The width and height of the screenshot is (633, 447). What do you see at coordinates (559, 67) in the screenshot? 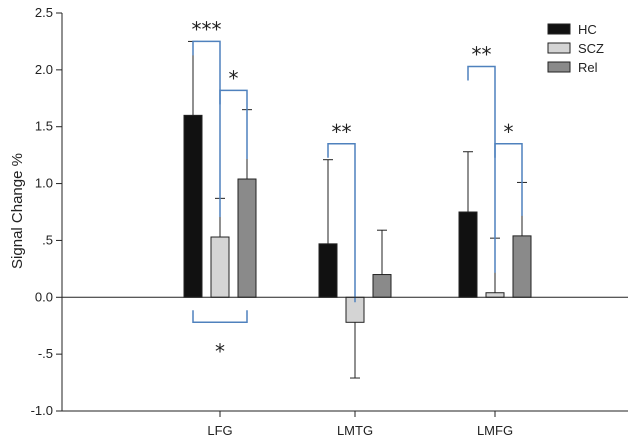
I see `legend-swatch-rel` at bounding box center [559, 67].